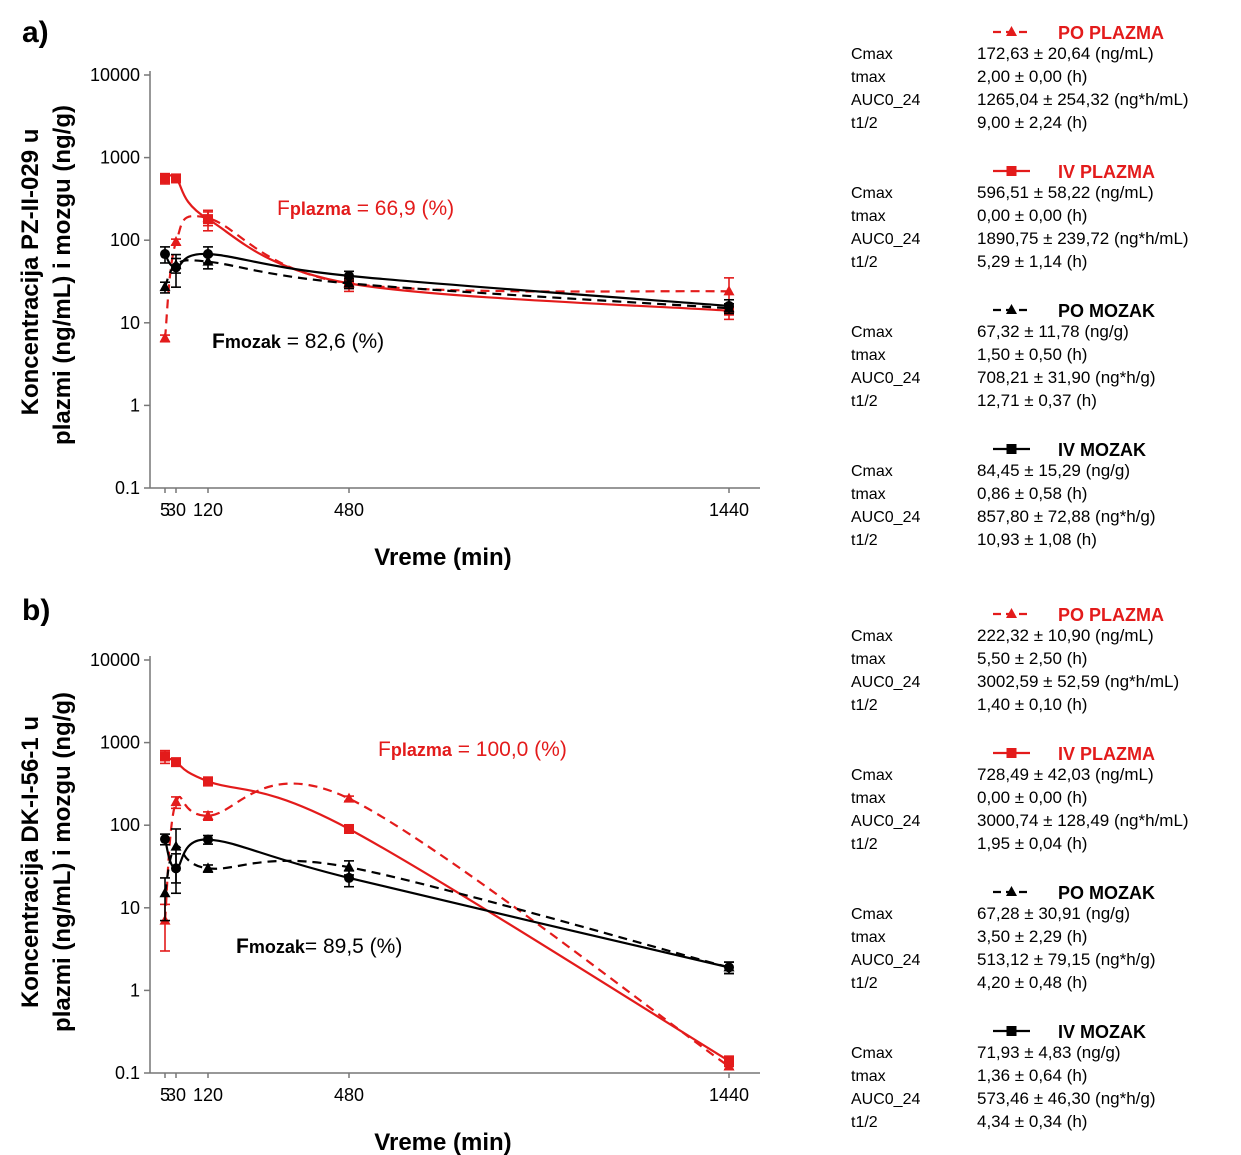 The height and width of the screenshot is (1155, 1241). Describe the element at coordinates (1049, 1052) in the screenshot. I see `stat-value: 71,93 ± 4,83 (ng/g)` at that location.